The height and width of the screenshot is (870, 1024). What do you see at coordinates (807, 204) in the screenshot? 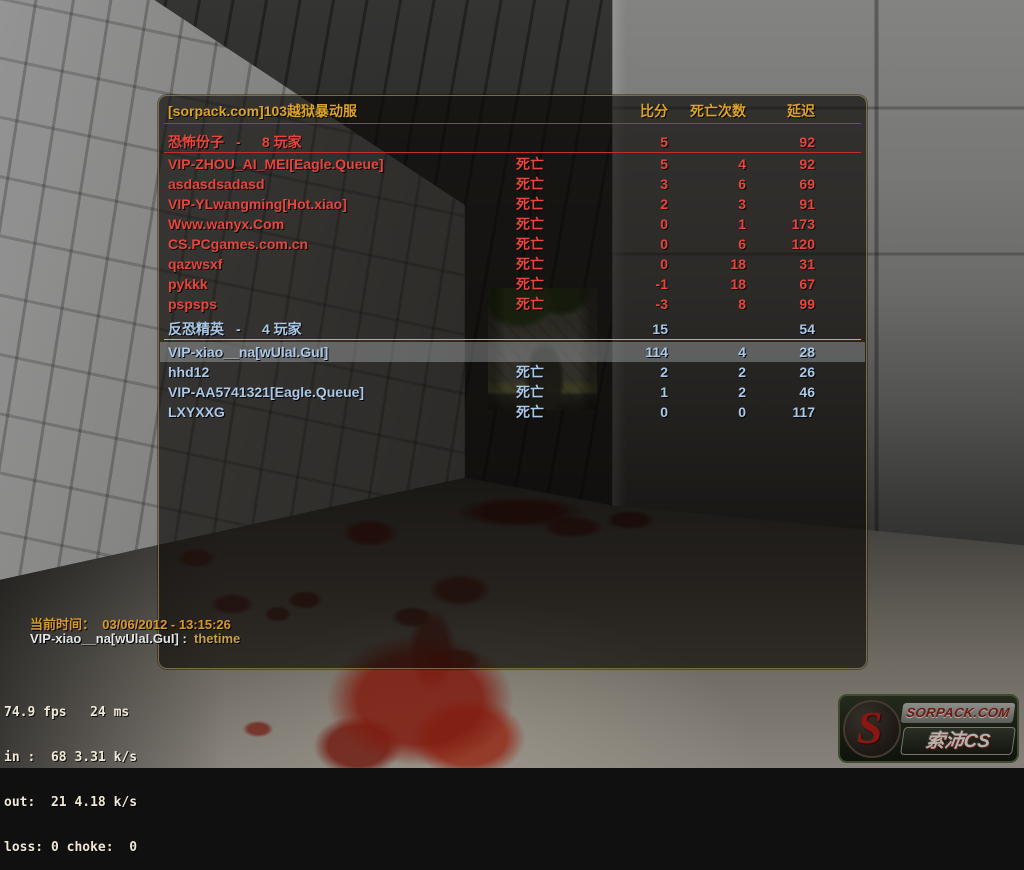
I see `player-latency: 91` at bounding box center [807, 204].